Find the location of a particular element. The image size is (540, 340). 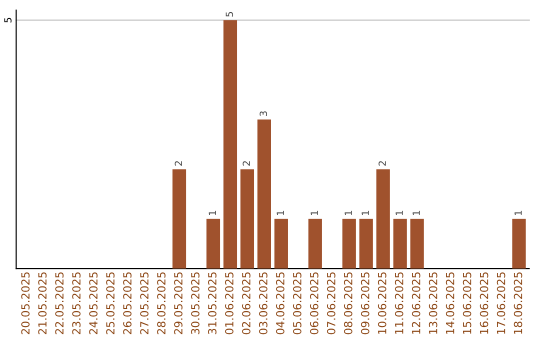

x-tick-label: 13.06.2025 is located at coordinates (433, 303).